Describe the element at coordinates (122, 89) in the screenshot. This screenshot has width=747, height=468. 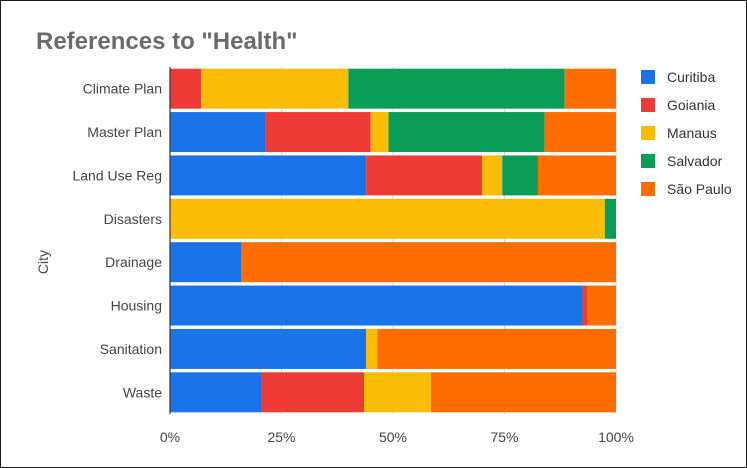
I see `y-tick-label: Climate Plan` at that location.